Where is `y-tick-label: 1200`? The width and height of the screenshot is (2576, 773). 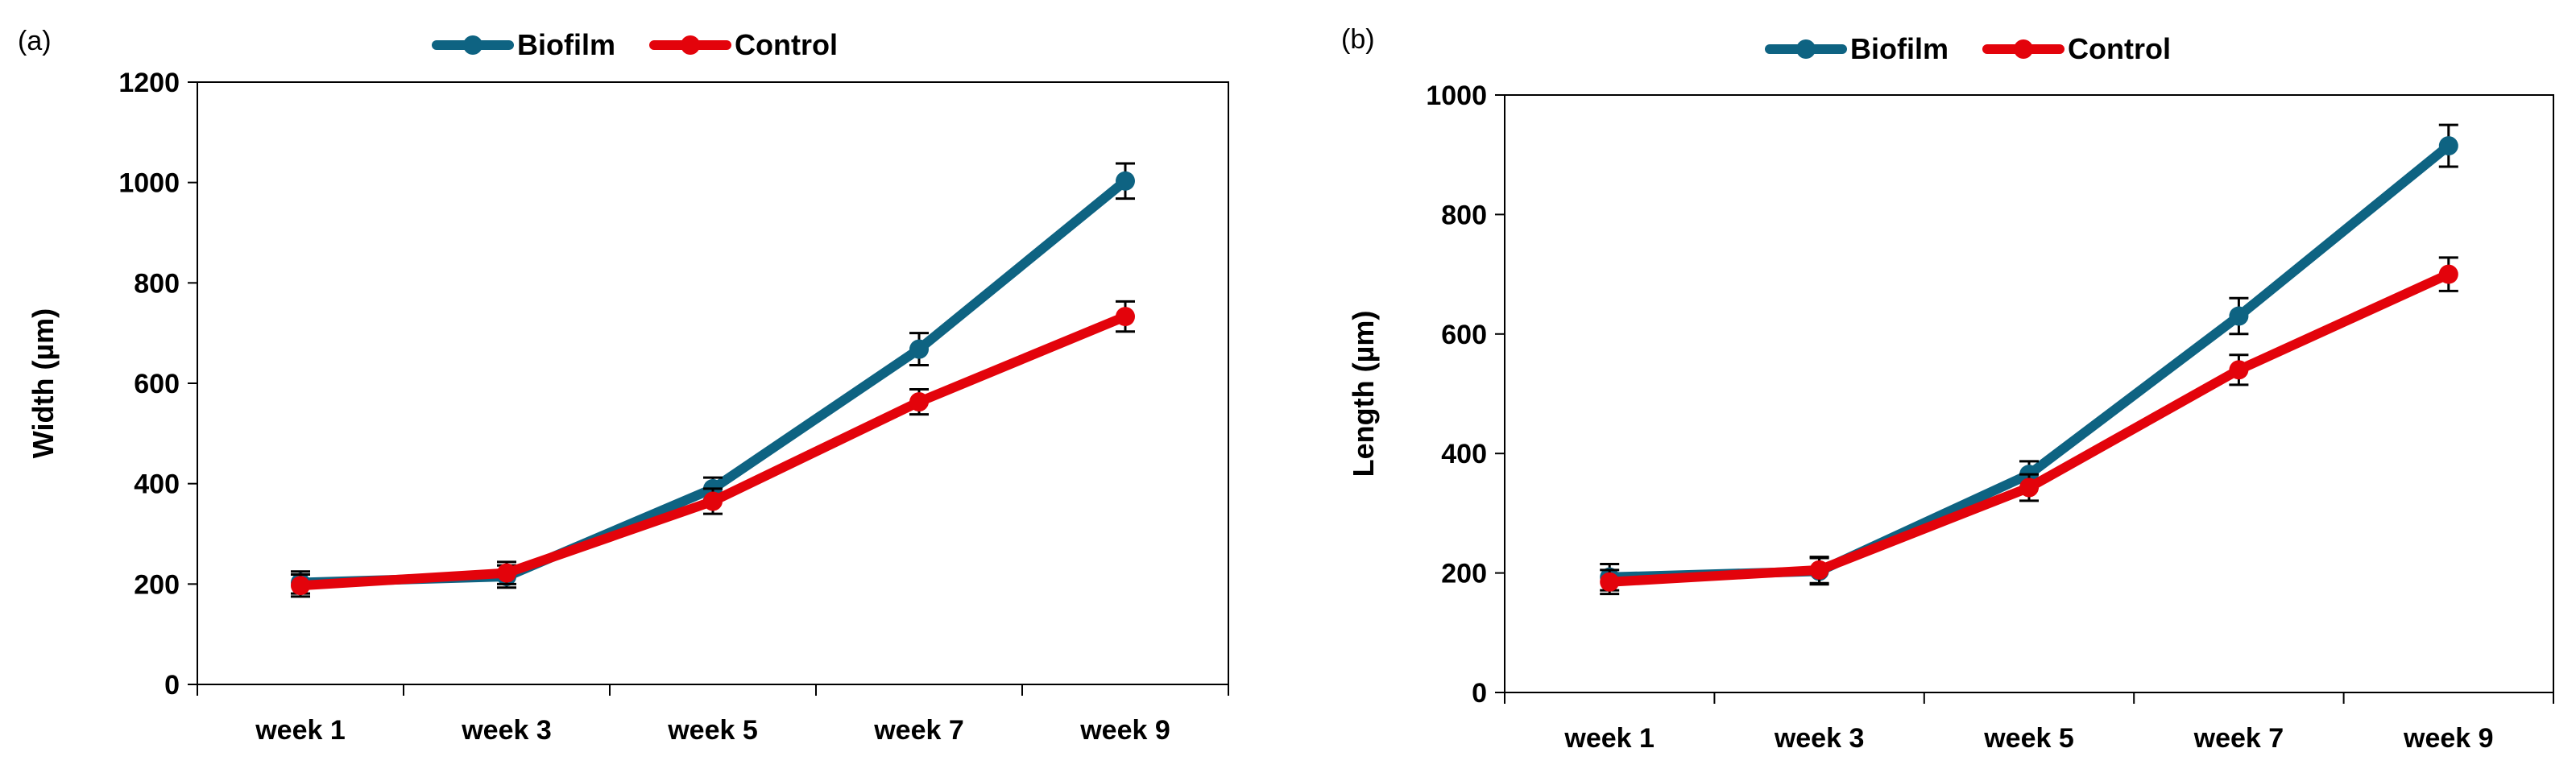
y-tick-label: 1200 is located at coordinates (149, 83).